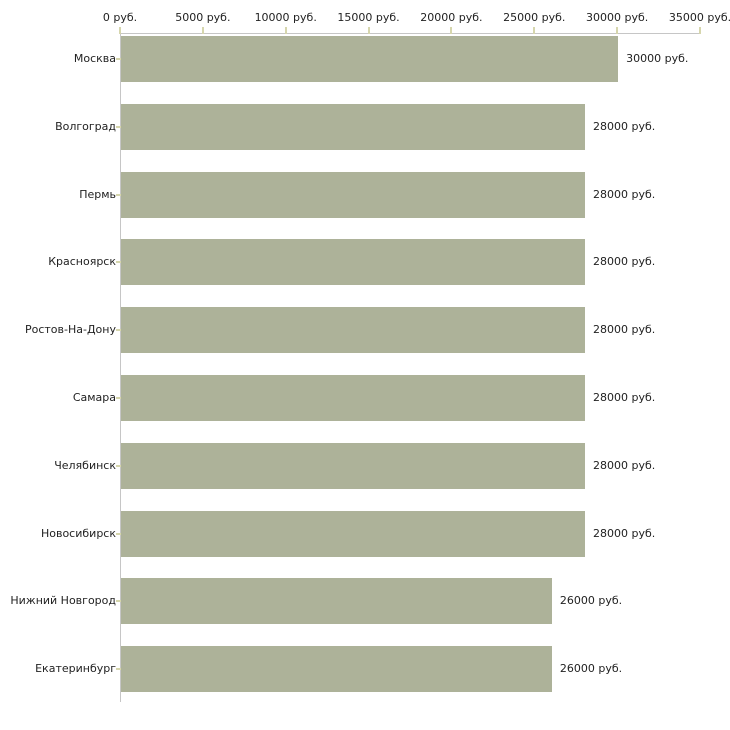 The image size is (730, 730). Describe the element at coordinates (75, 669) in the screenshot. I see `category-label: Екатеринбург` at that location.